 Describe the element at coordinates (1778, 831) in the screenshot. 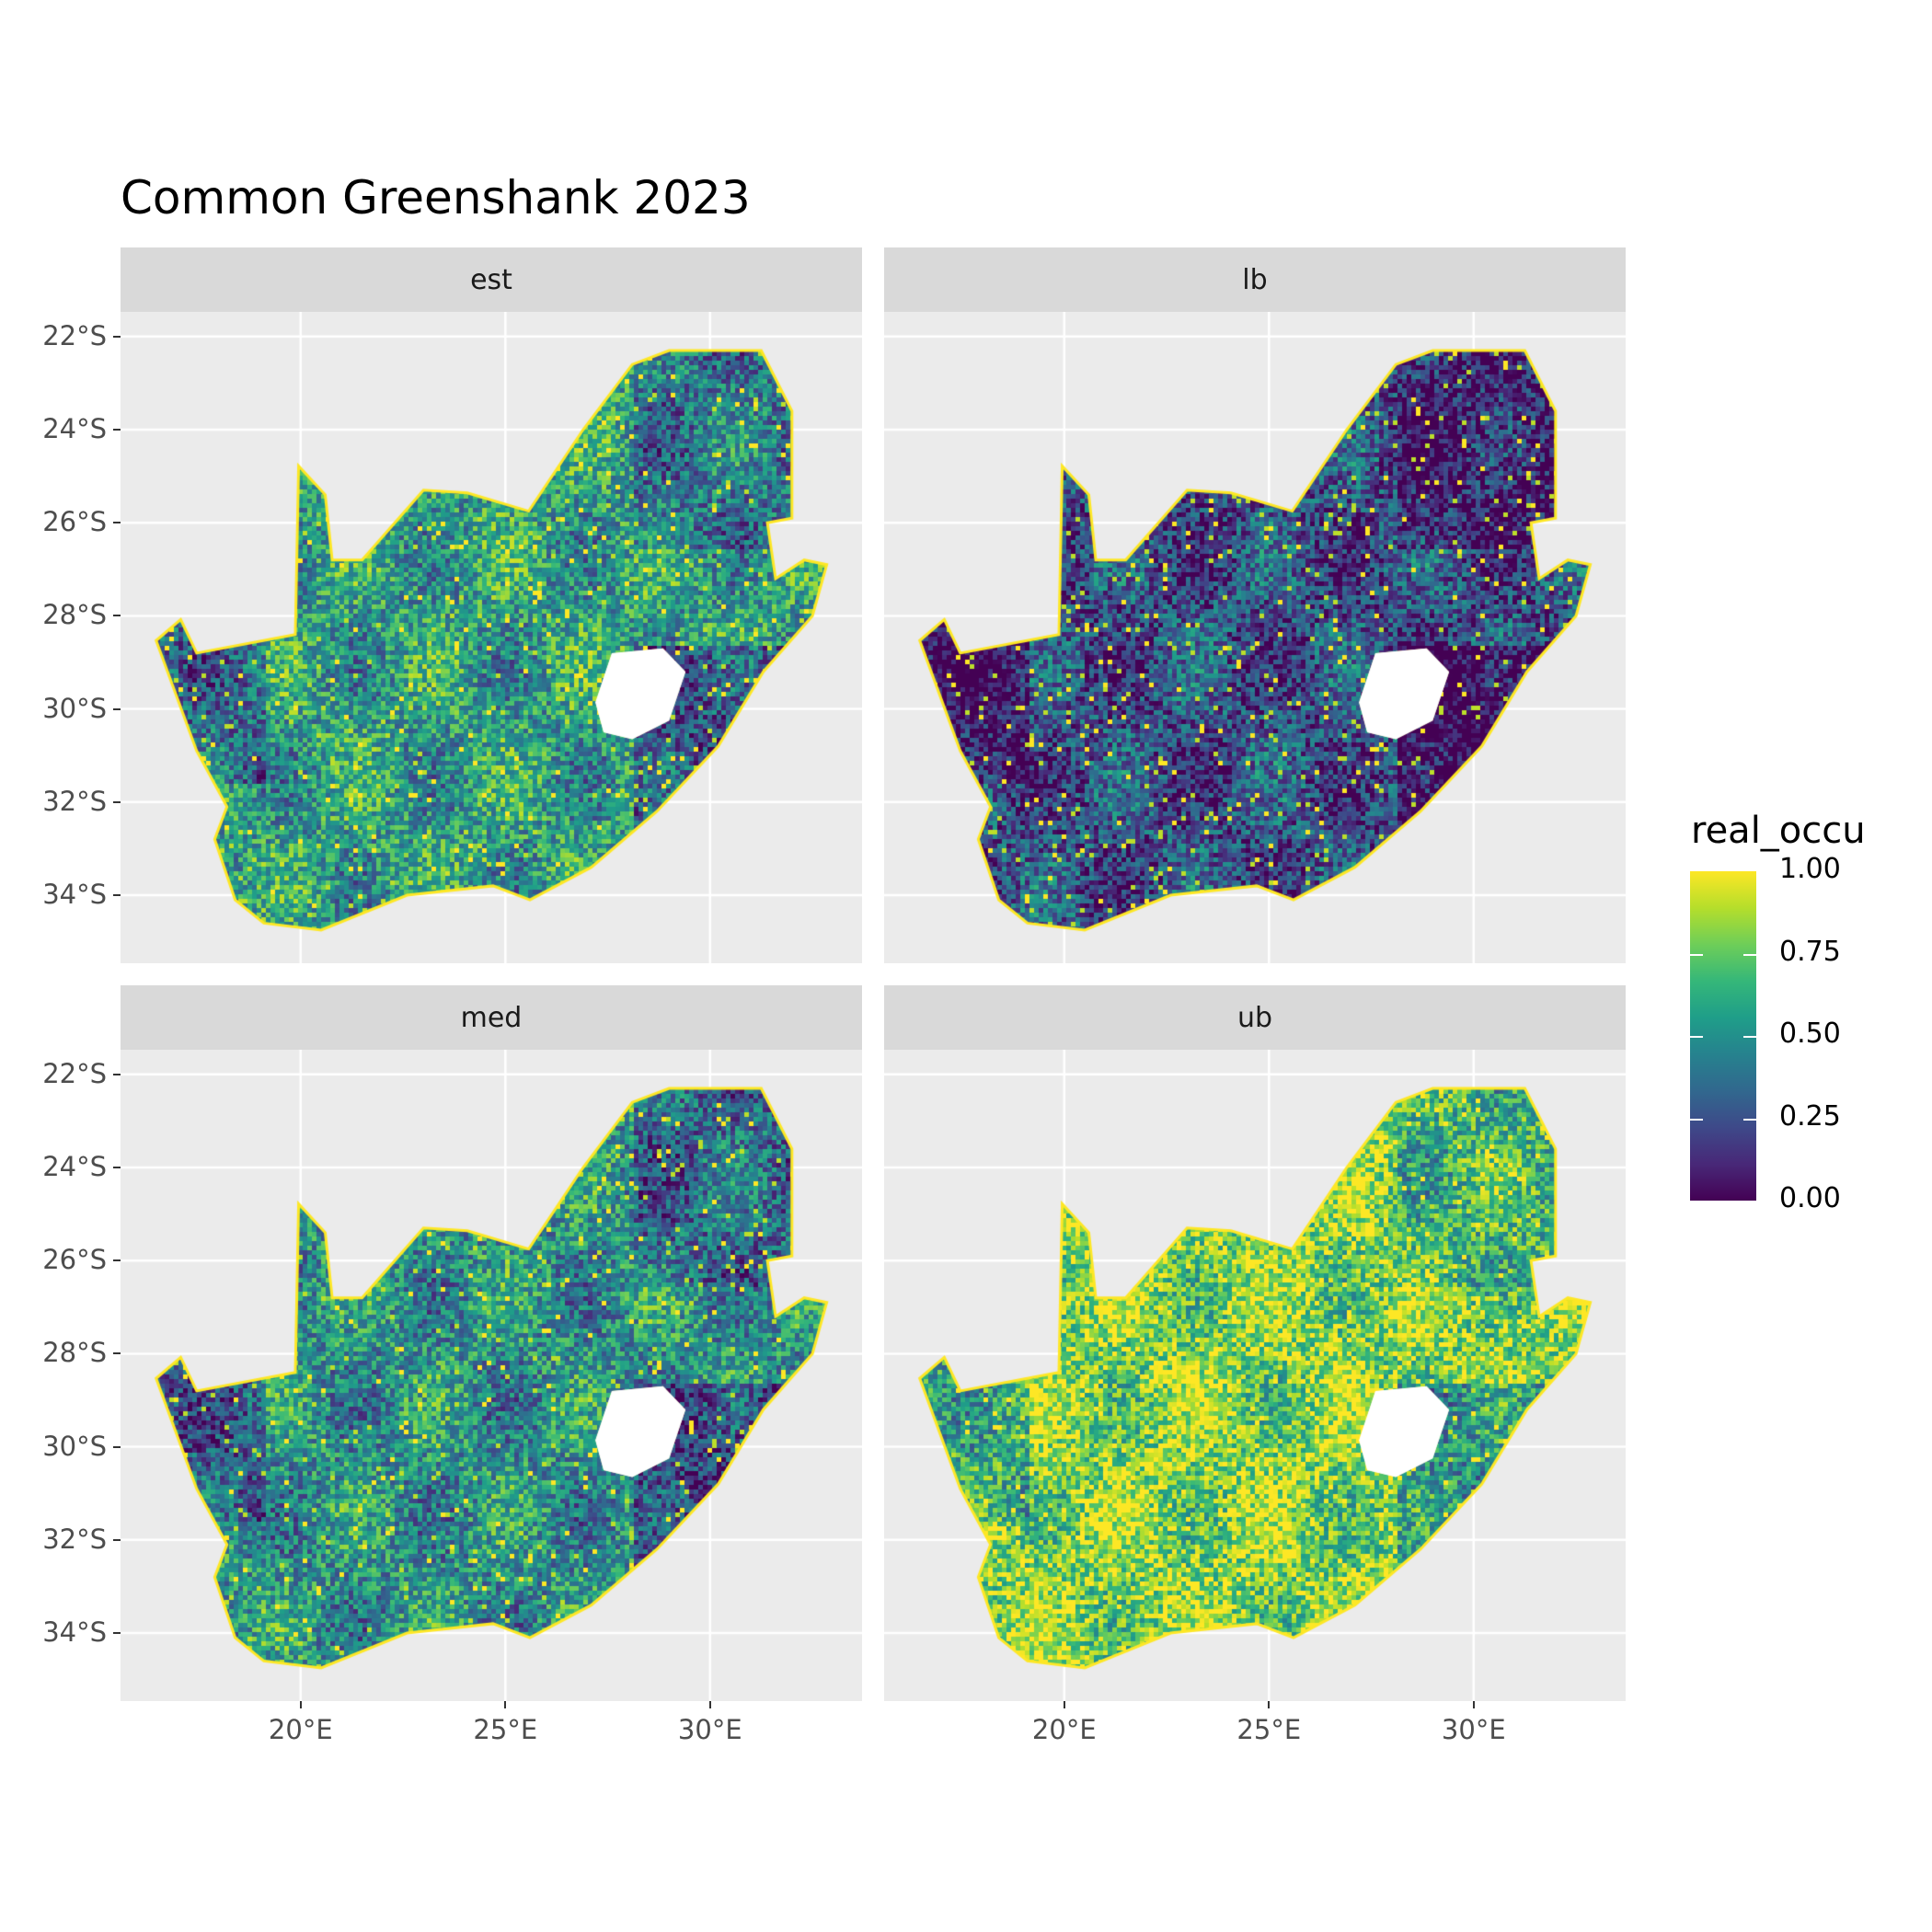

I see `legend-title: real_occu` at that location.